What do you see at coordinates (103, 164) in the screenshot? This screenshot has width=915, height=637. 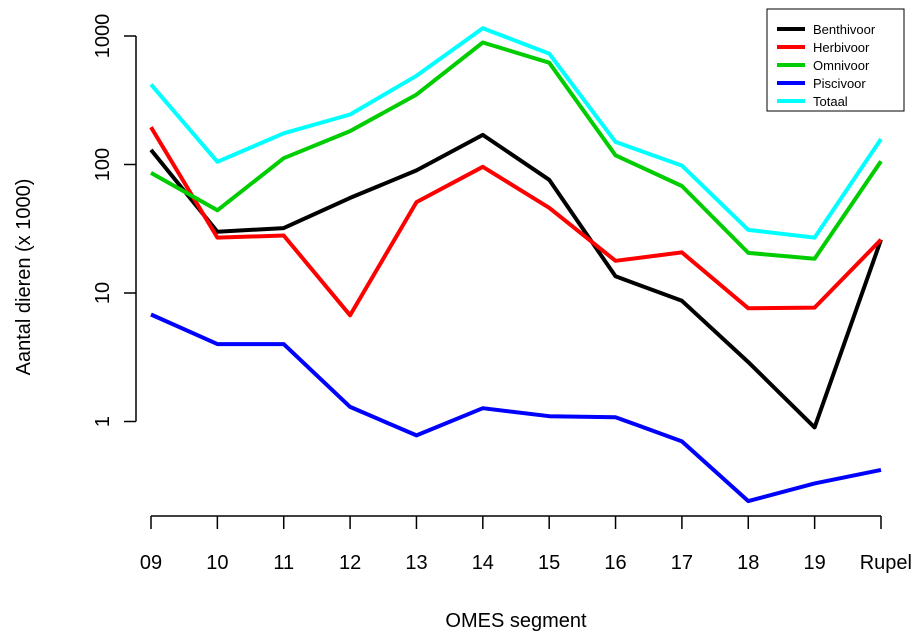 I see `y-tick-label: 100` at bounding box center [103, 164].